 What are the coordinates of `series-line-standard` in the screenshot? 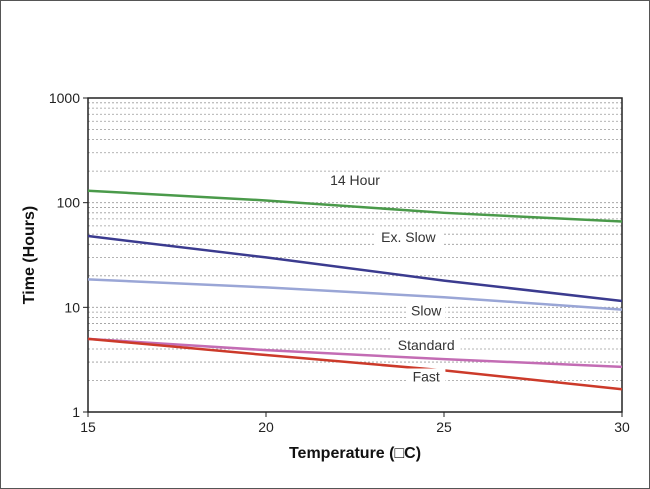 It's located at (355, 353).